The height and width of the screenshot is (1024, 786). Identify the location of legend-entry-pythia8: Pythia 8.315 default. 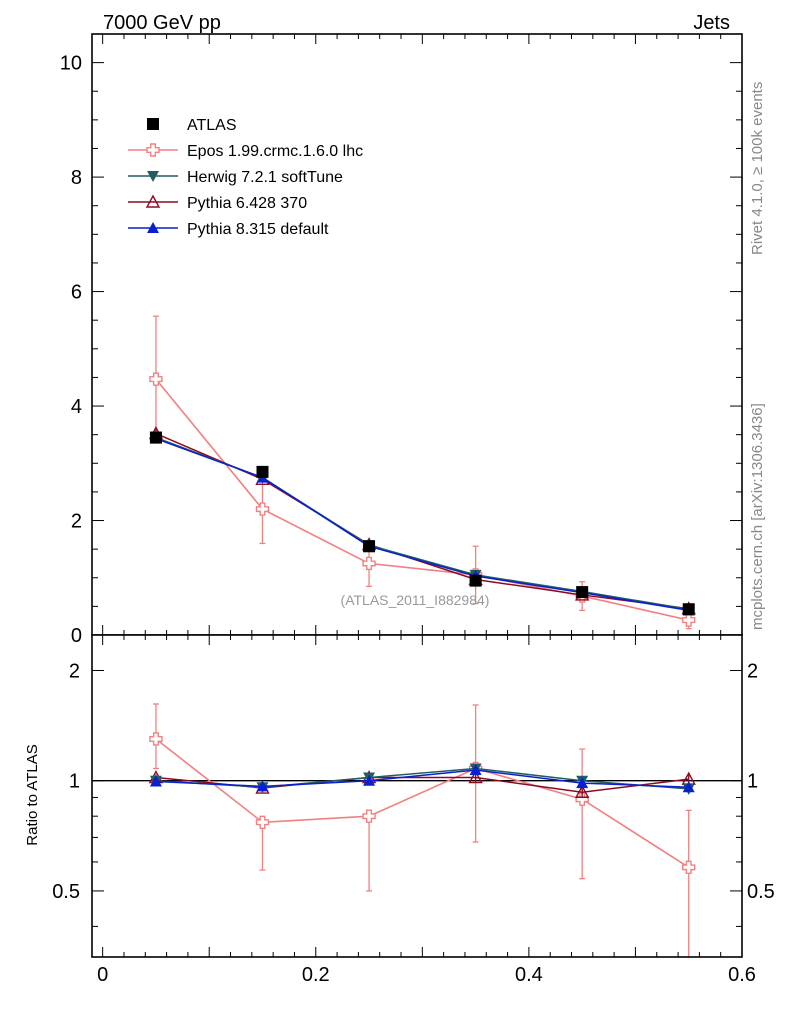
(228, 229).